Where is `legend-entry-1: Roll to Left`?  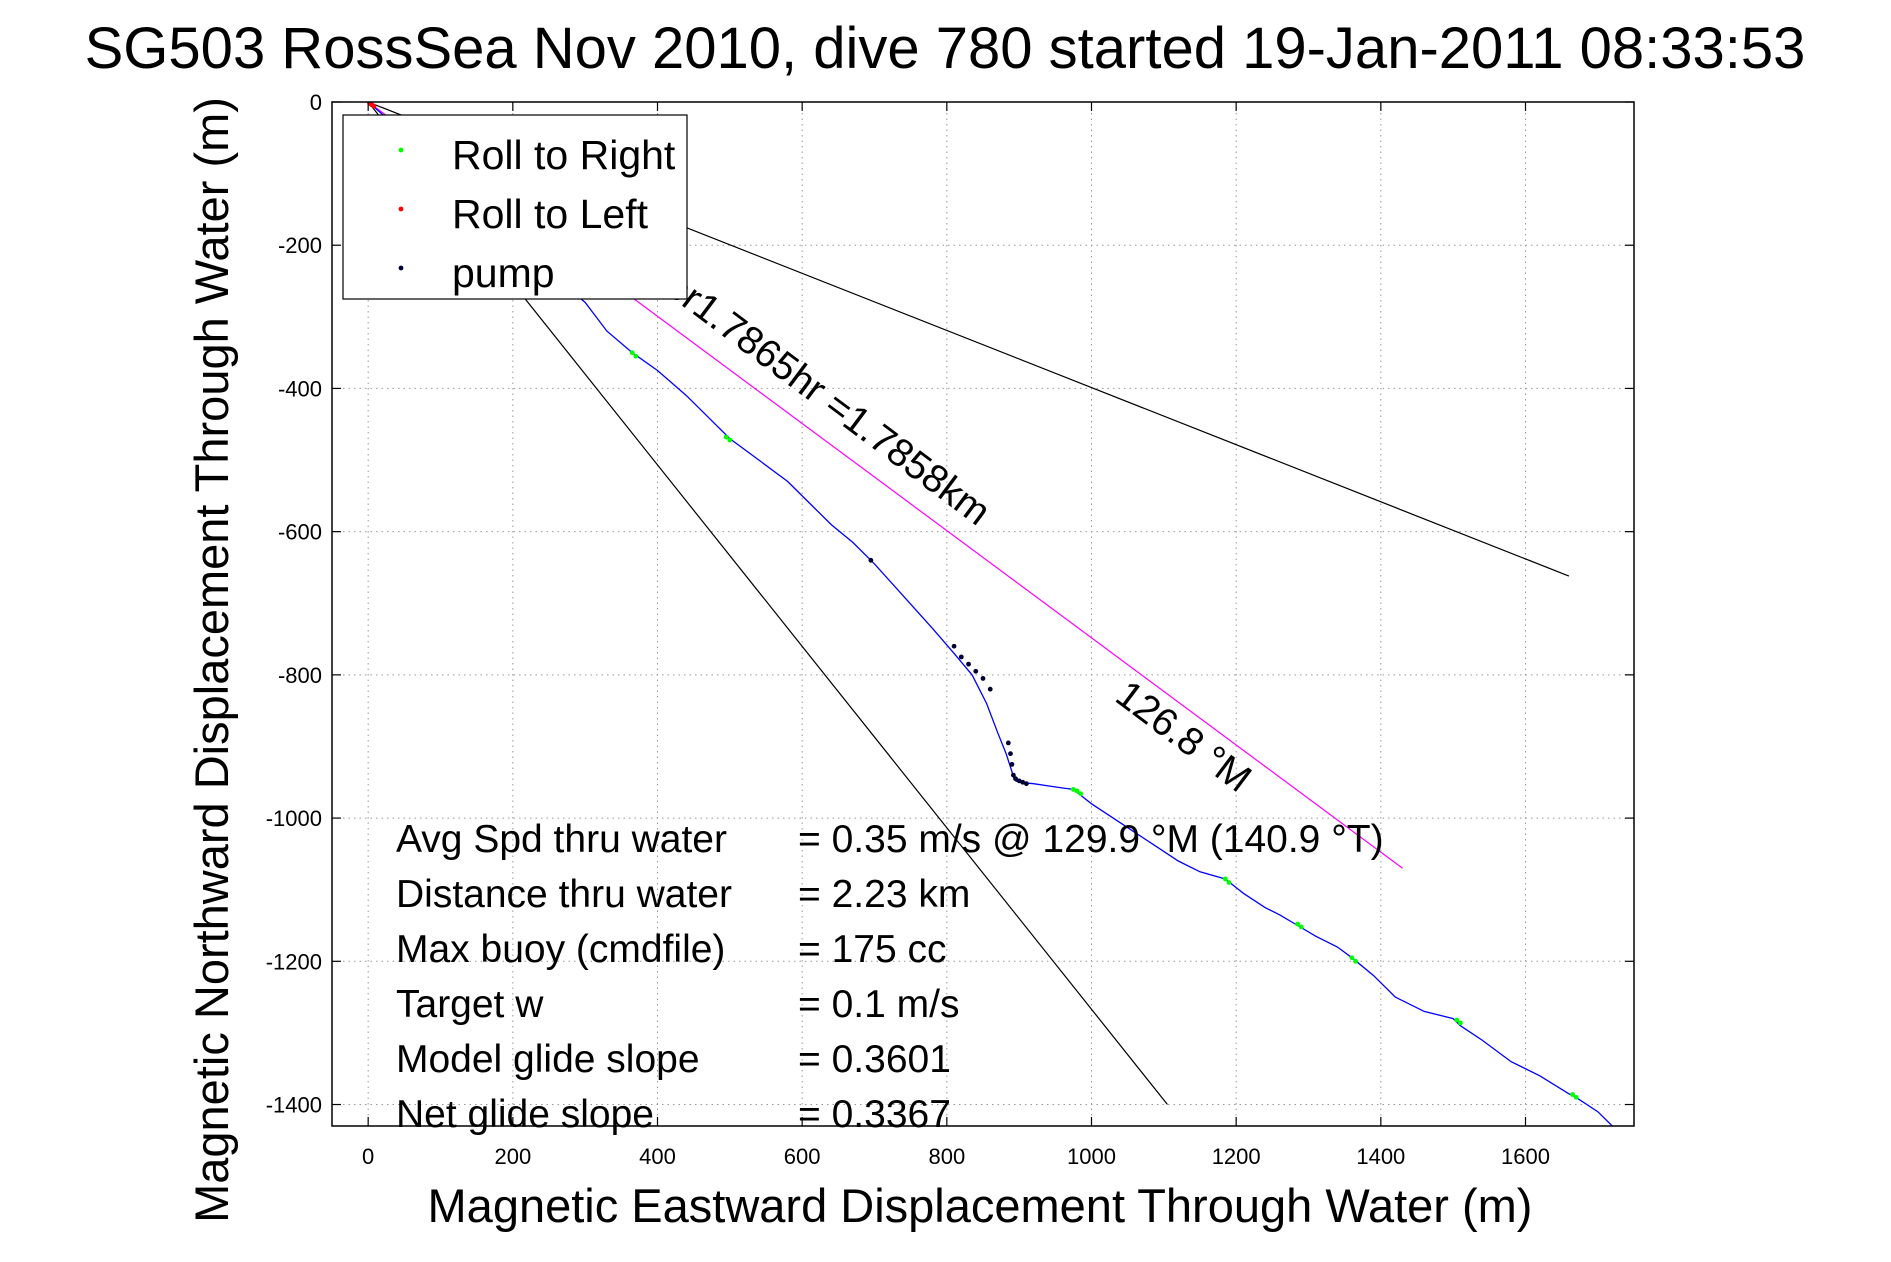
legend-entry-1: Roll to Left is located at coordinates (550, 214).